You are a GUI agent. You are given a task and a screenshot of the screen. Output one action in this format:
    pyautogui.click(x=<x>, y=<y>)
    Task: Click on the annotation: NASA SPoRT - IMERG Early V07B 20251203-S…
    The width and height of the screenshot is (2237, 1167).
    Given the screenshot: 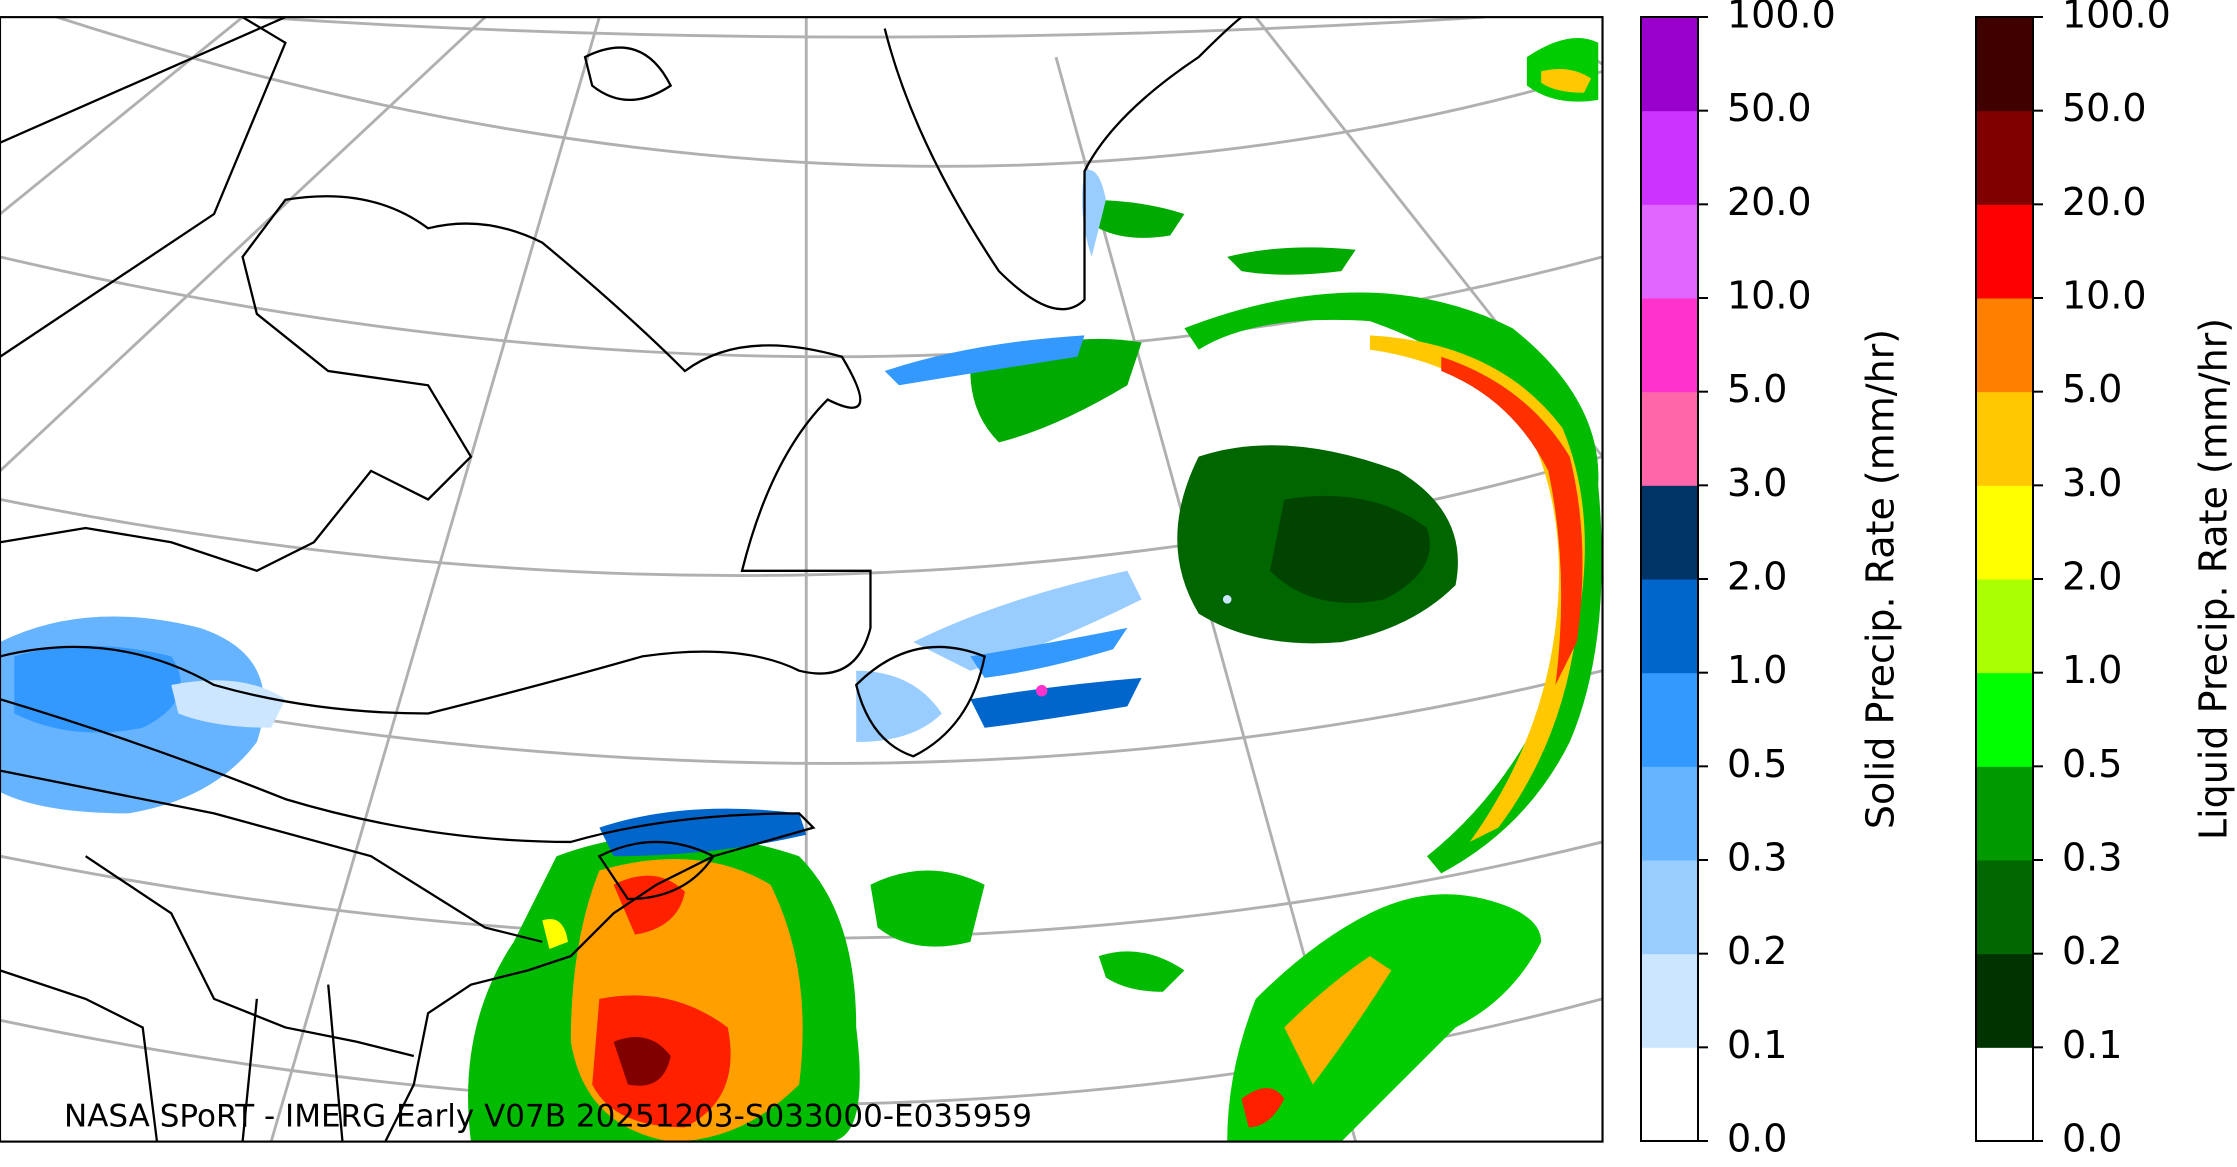 What is the action you would take?
    pyautogui.click(x=548, y=1117)
    